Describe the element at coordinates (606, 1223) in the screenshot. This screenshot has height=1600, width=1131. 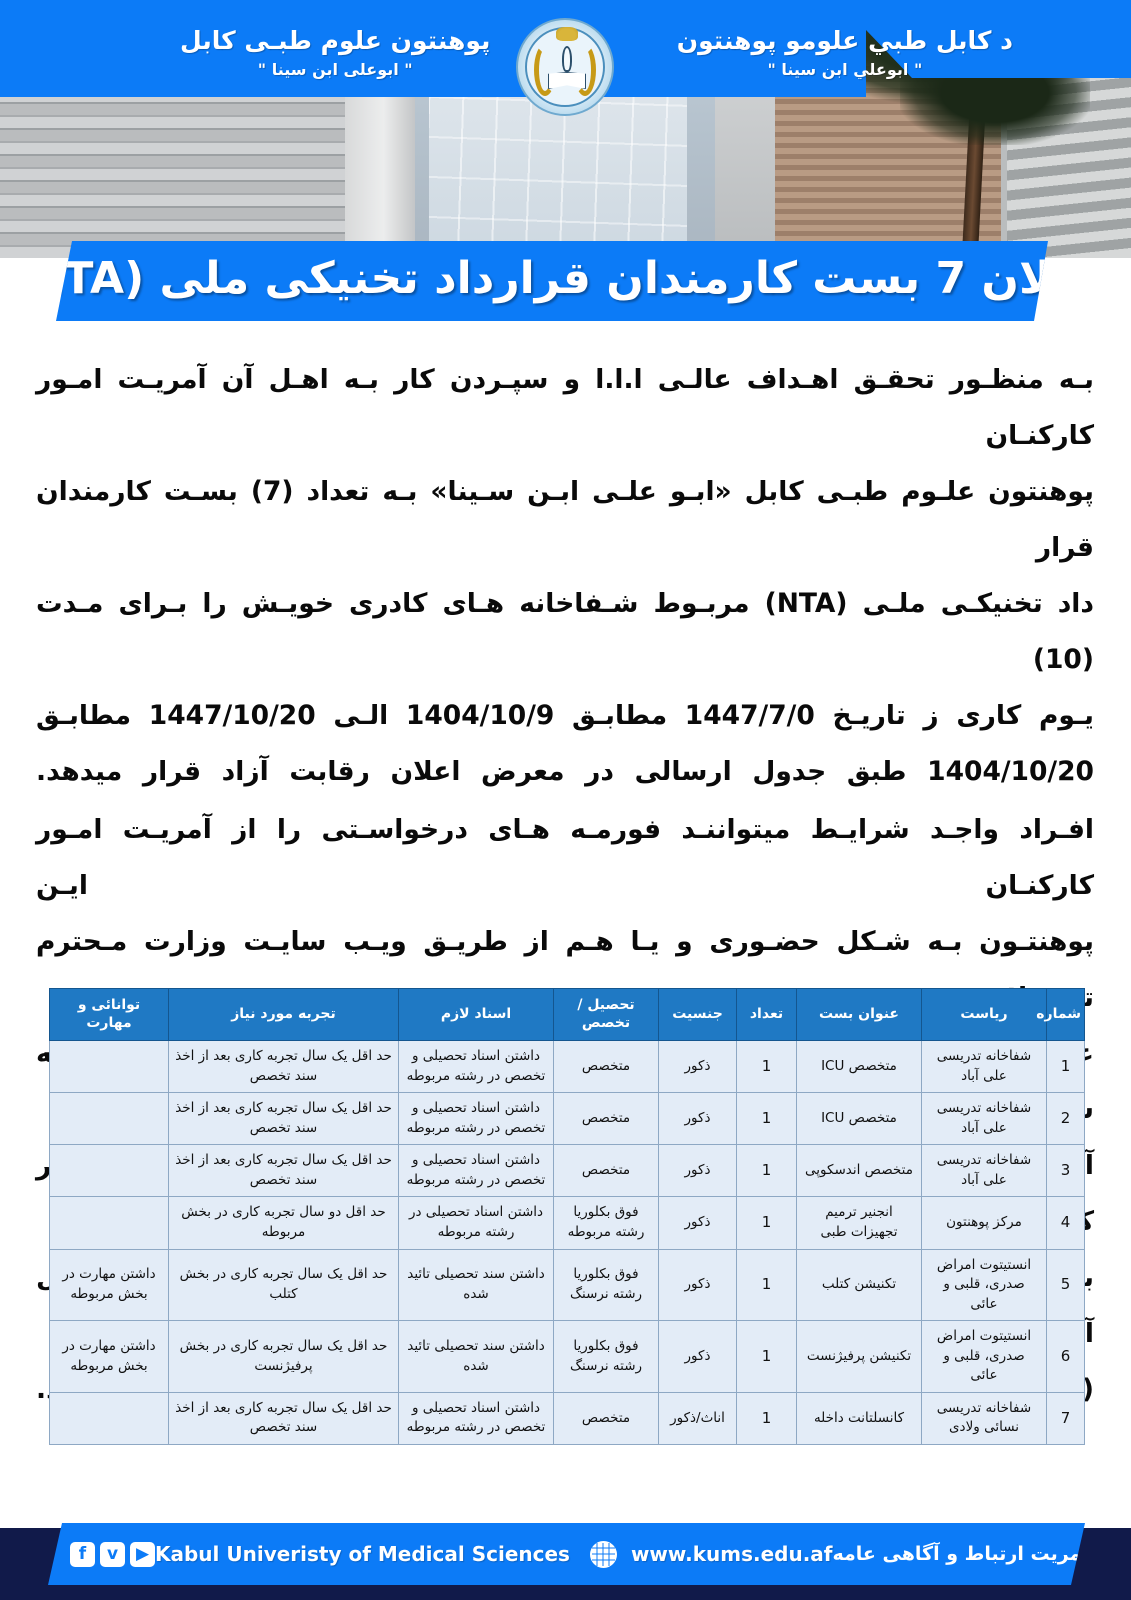
I see `cell-tahsil: فوق بکلوریا رشته مربوطه` at that location.